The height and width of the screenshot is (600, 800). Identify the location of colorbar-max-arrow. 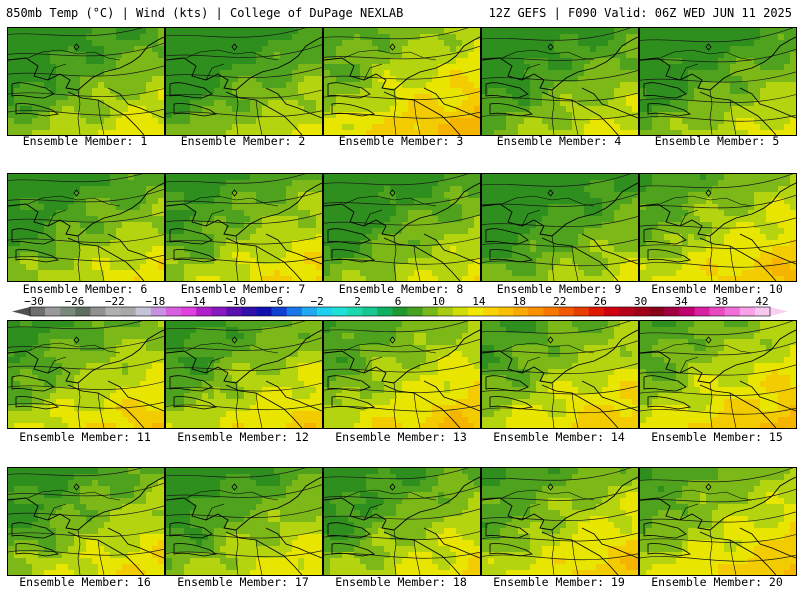
(779, 311).